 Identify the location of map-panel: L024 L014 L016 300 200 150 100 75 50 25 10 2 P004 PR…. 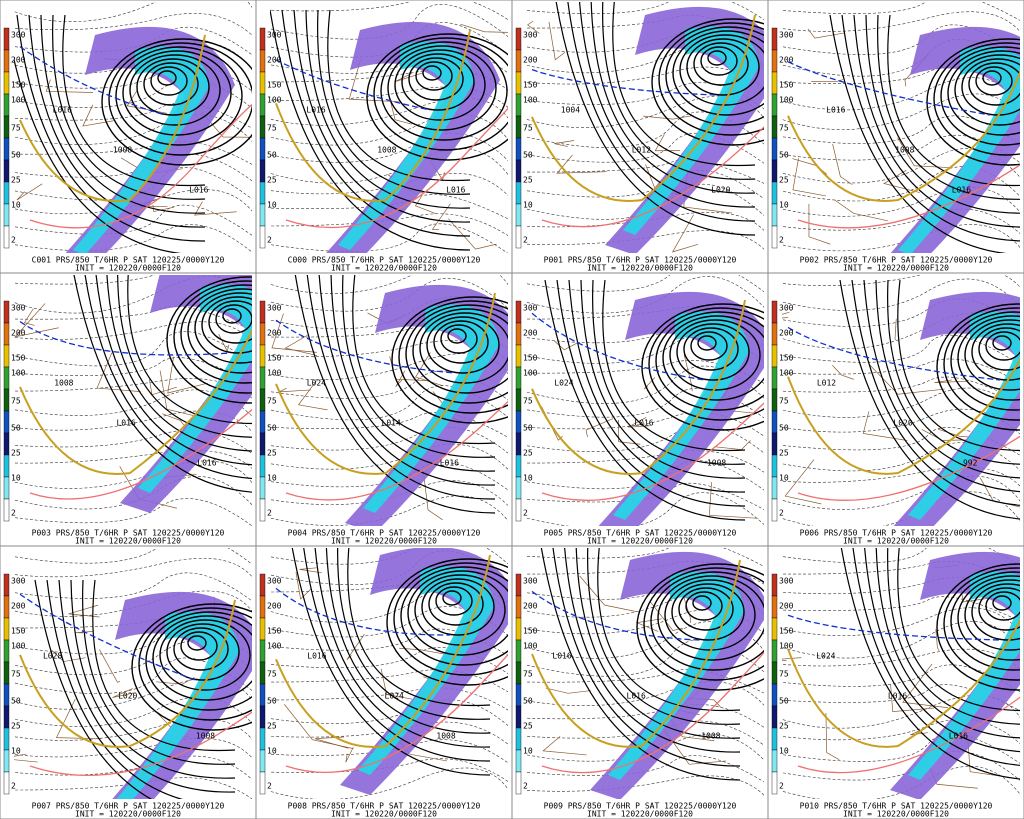
(384, 409).